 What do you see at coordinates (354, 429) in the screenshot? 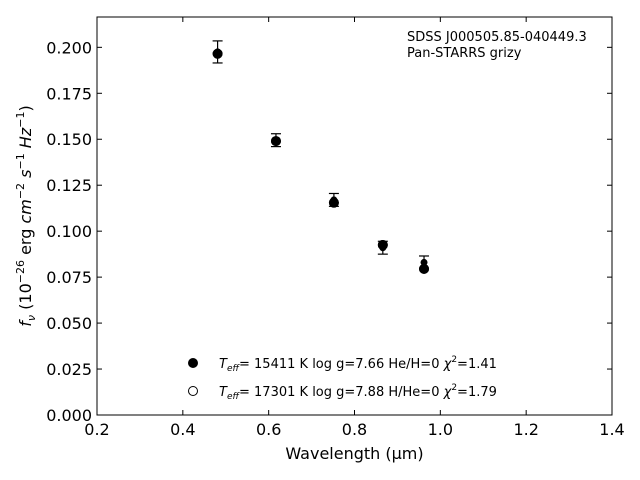
I see `x-tick-label: 0.8` at bounding box center [354, 429].